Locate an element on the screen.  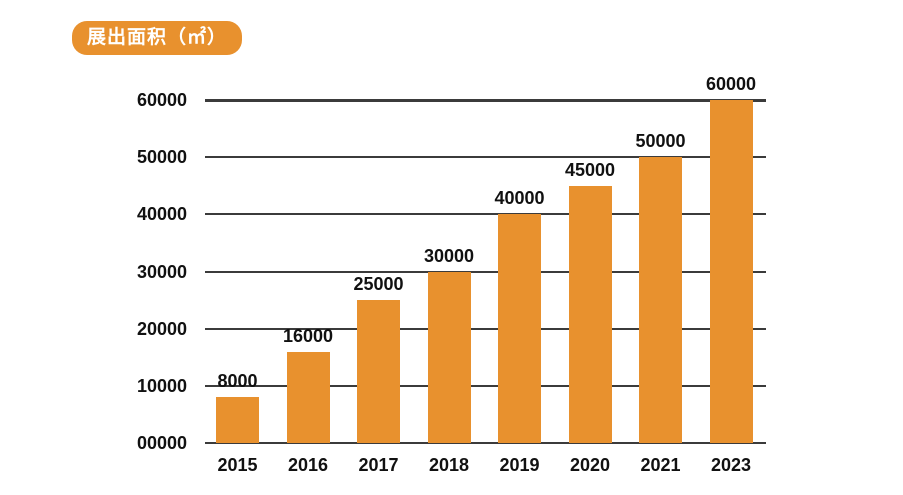
bar-value-label: 8000 is located at coordinates (237, 381).